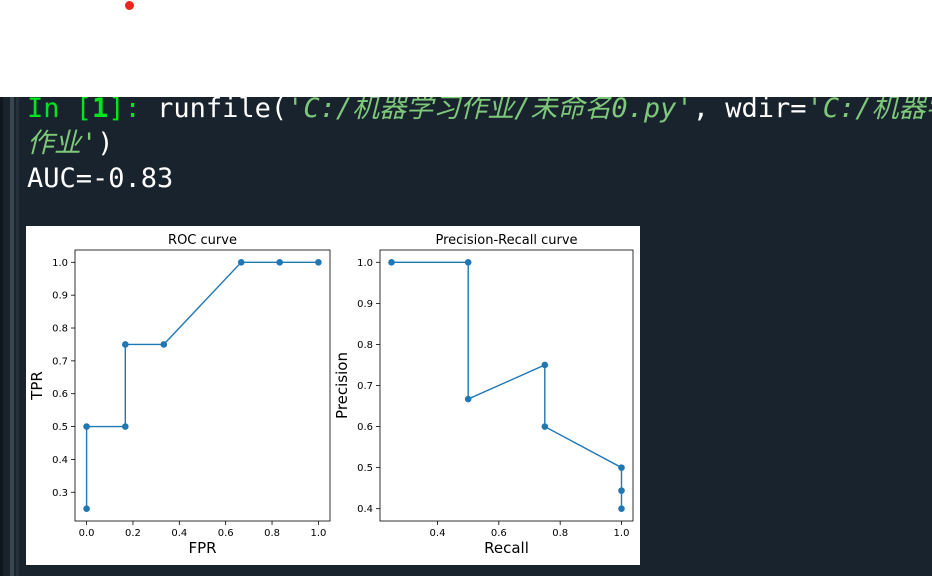  I want to click on chart1-title: ROC curve, so click(202, 240).